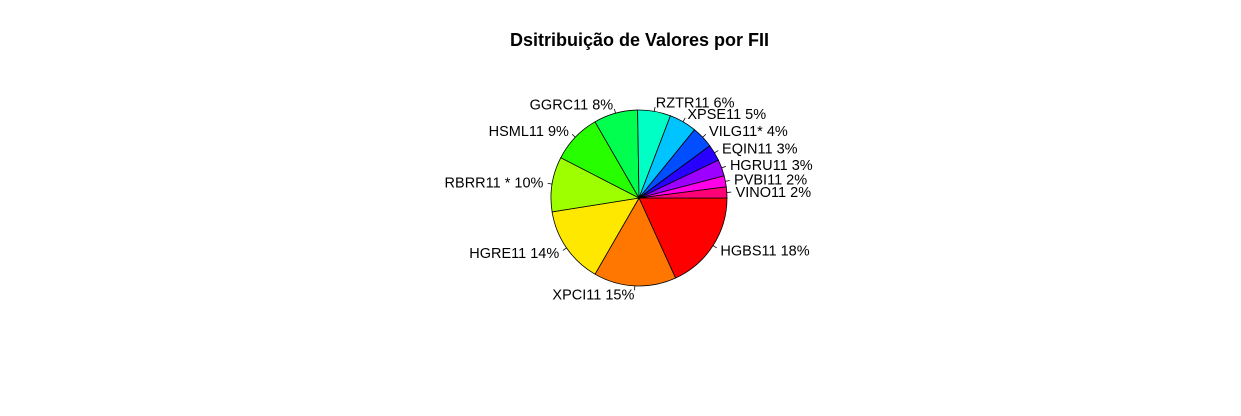 The height and width of the screenshot is (416, 1241). Describe the element at coordinates (593, 296) in the screenshot. I see `pie-label-1: XPCI11 15%` at that location.